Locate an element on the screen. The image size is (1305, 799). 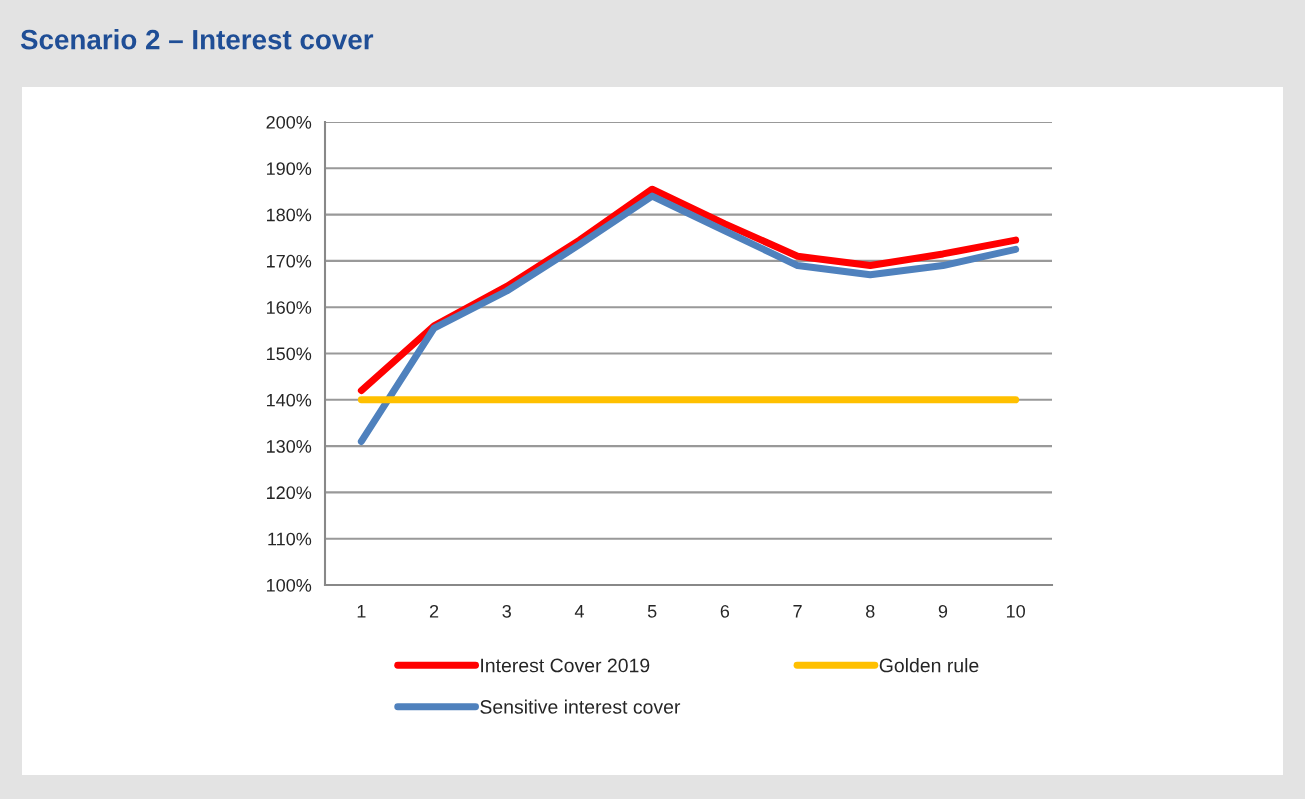
y-tick-label: 180% is located at coordinates (289, 215).